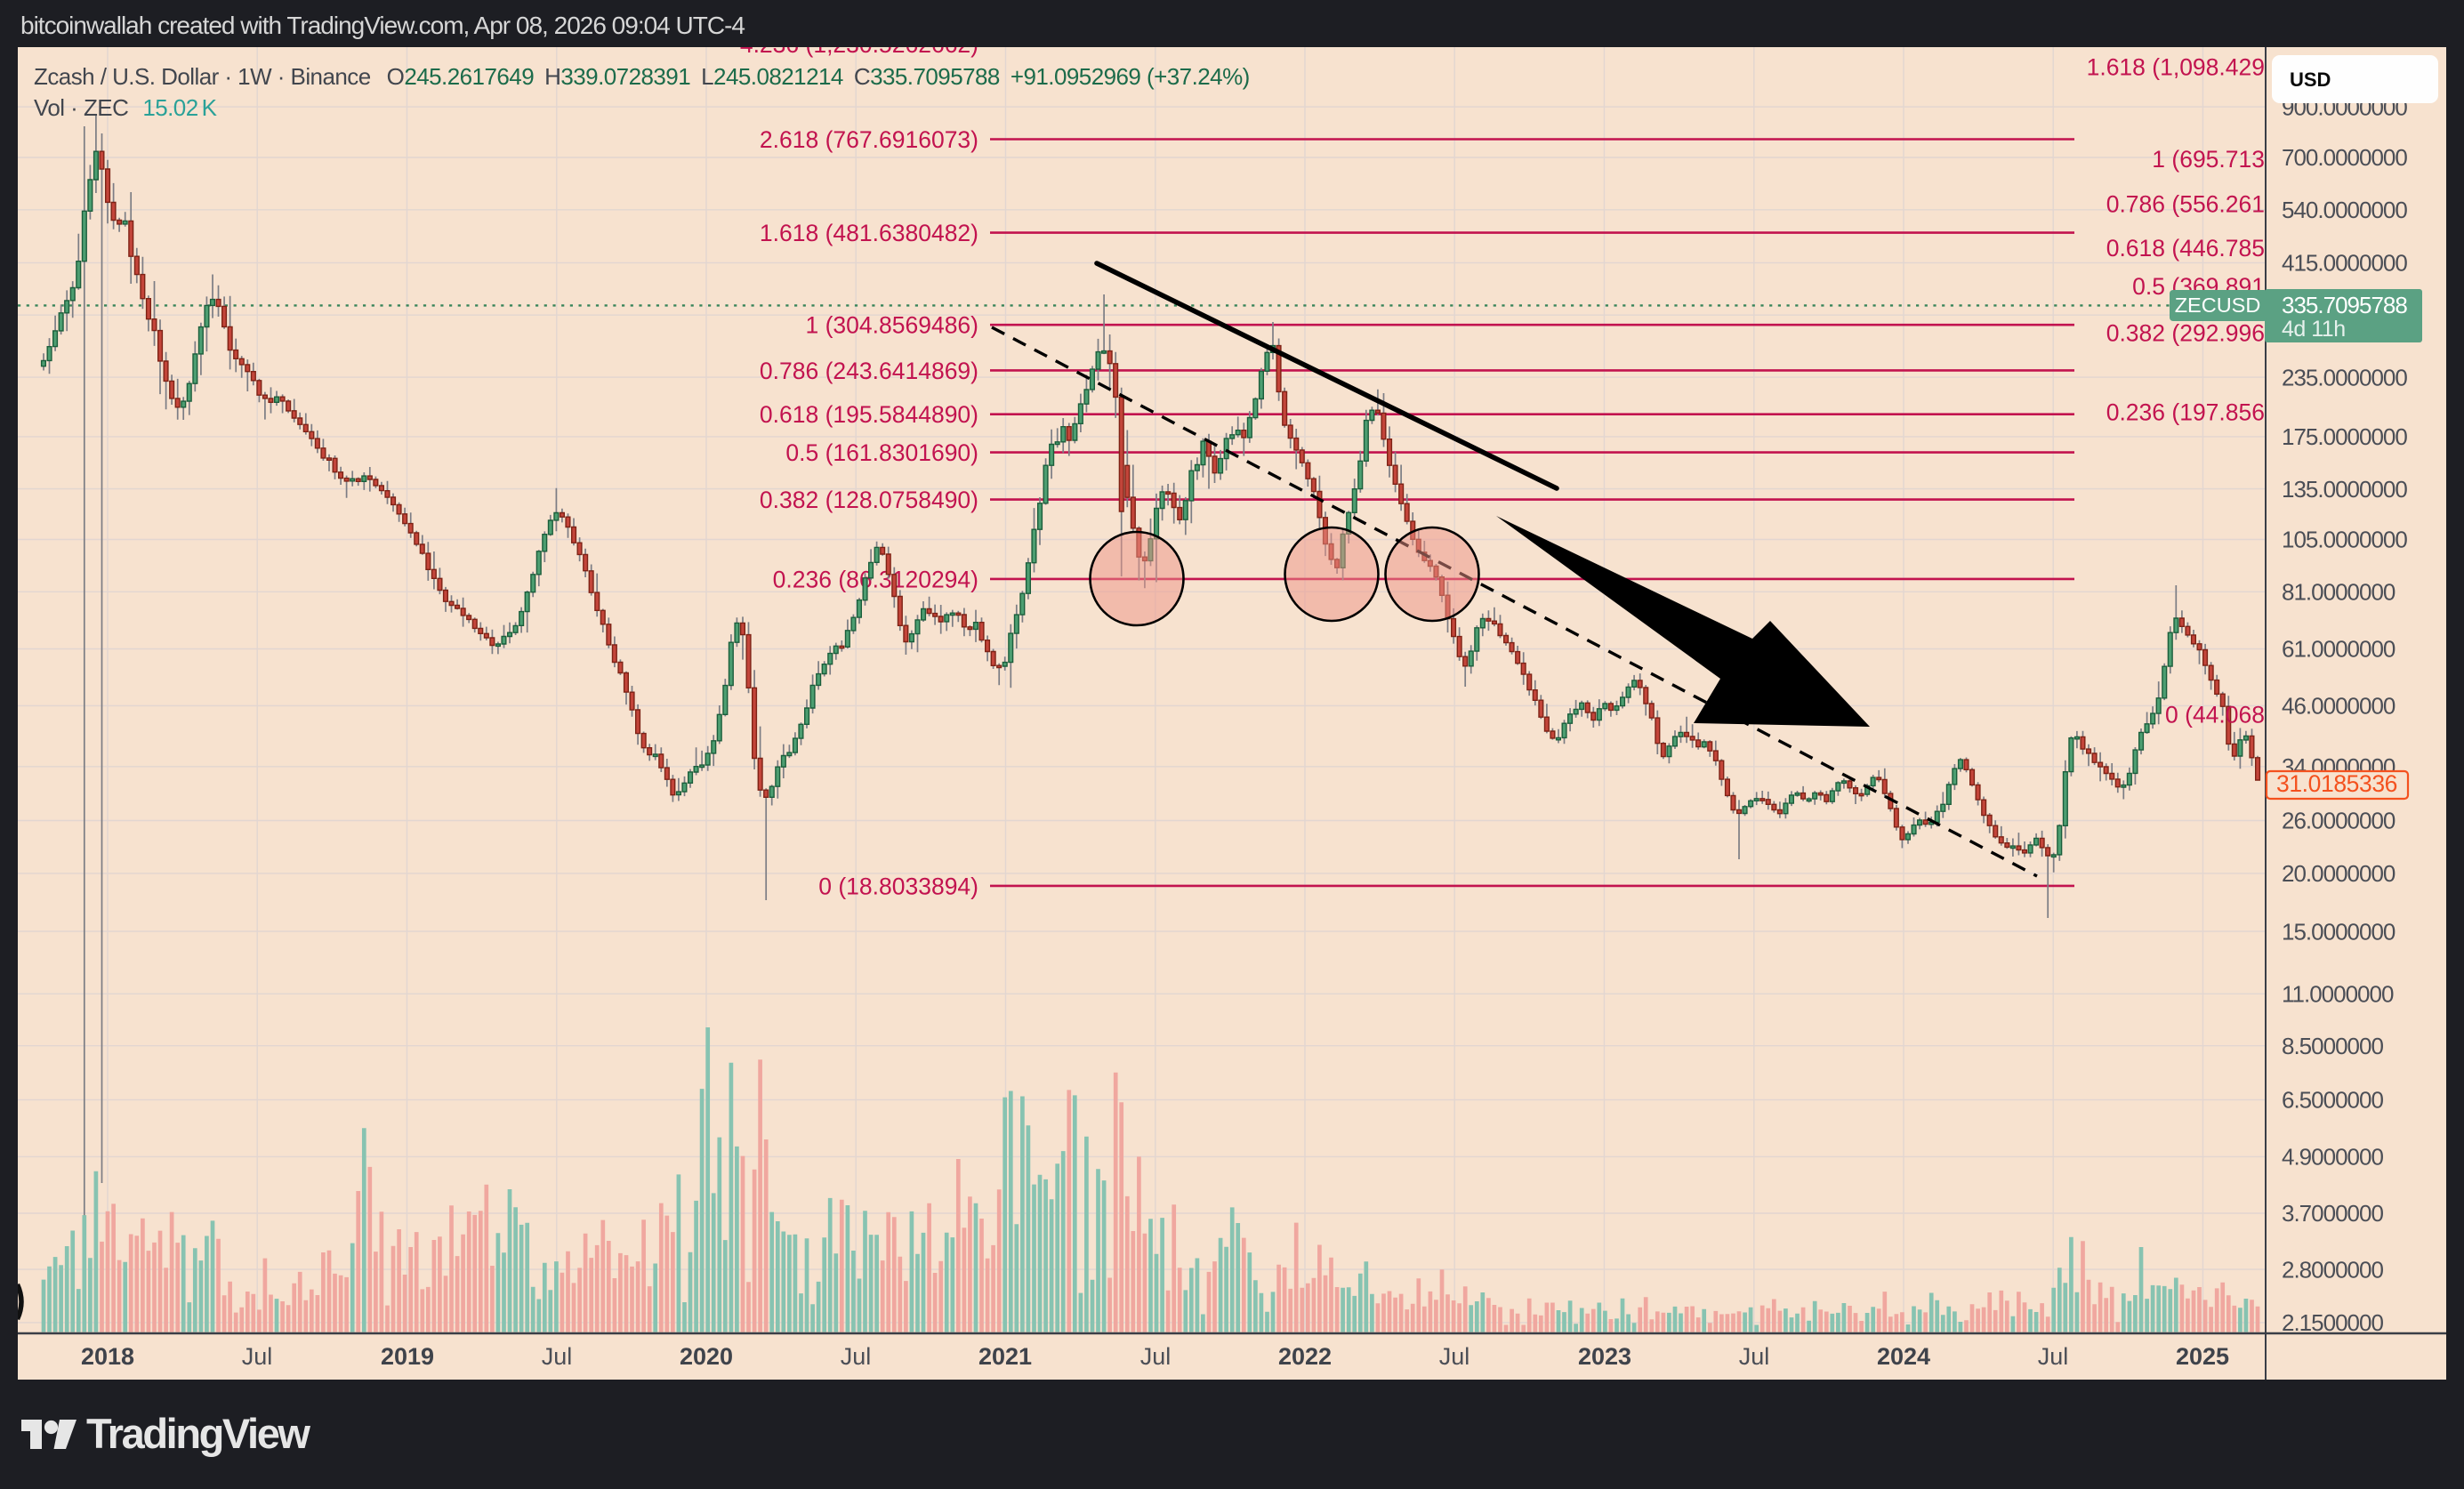 The width and height of the screenshot is (2464, 1489). What do you see at coordinates (2215, 715) in the screenshot?
I see `svg-text: 0 (44.068` at bounding box center [2215, 715].